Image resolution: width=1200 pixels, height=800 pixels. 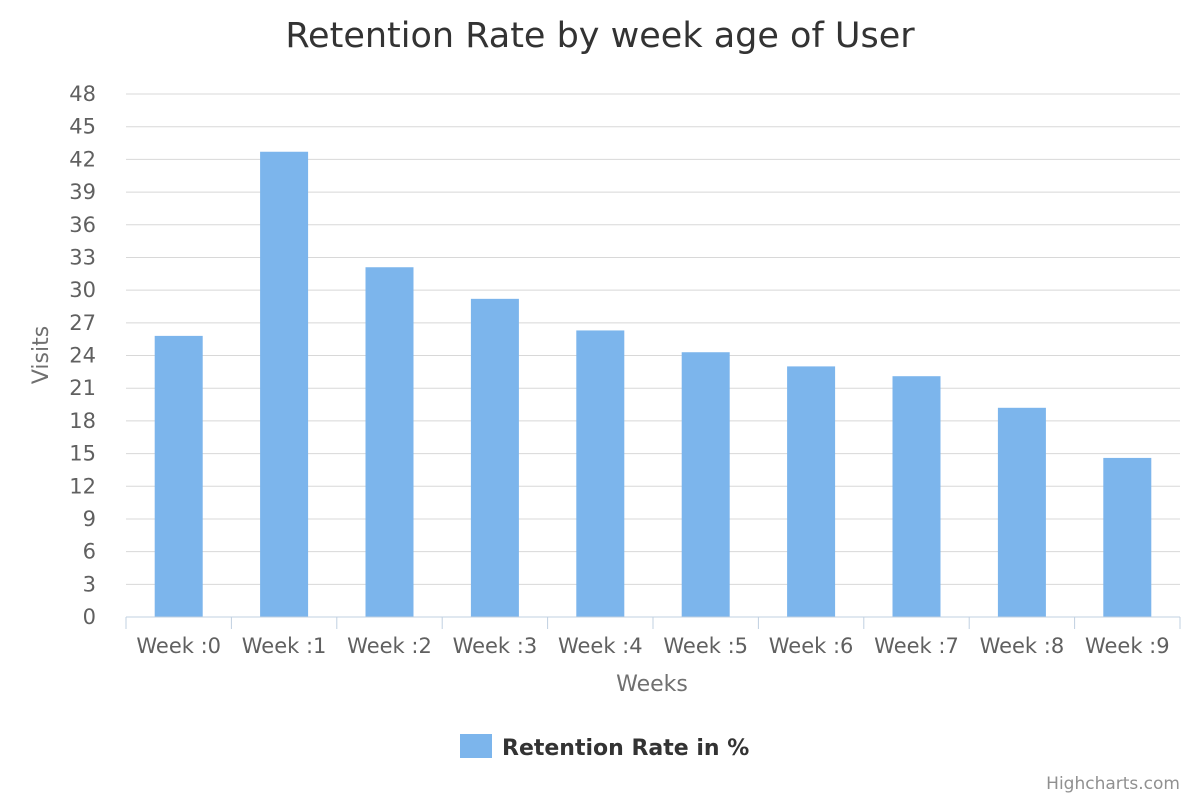 What do you see at coordinates (600, 646) in the screenshot?
I see `x-tick-label: Week :4` at bounding box center [600, 646].